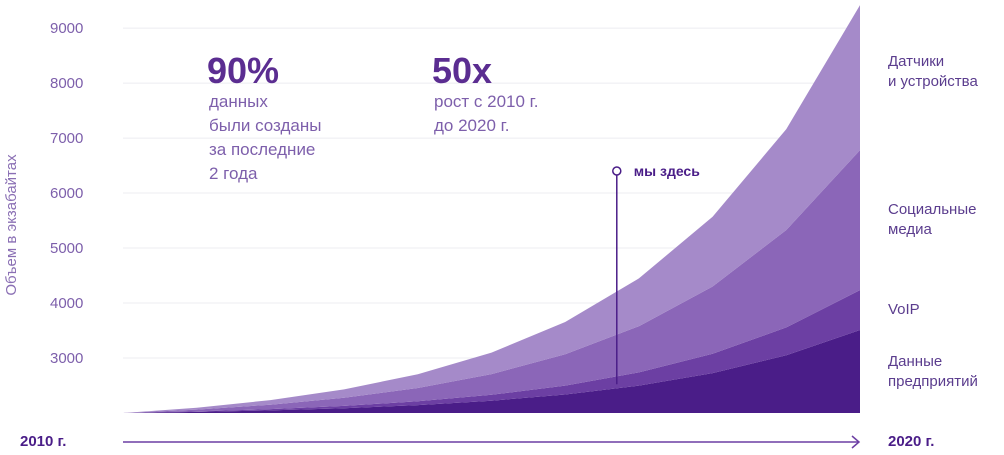  I want to click on y-tick-label: 6000, so click(66, 193).